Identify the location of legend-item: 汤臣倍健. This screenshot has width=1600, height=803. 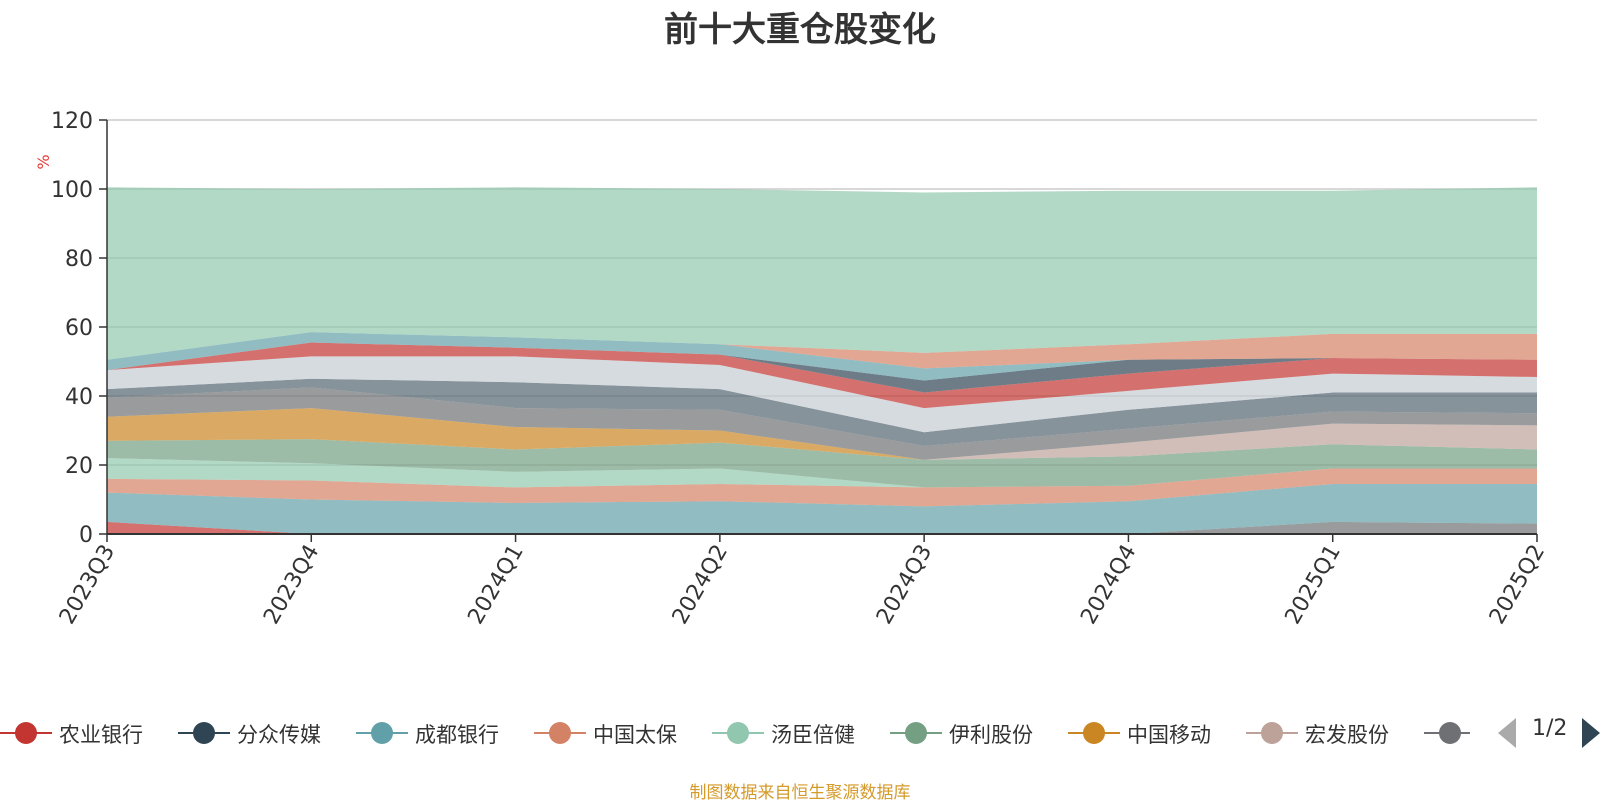
(801, 733).